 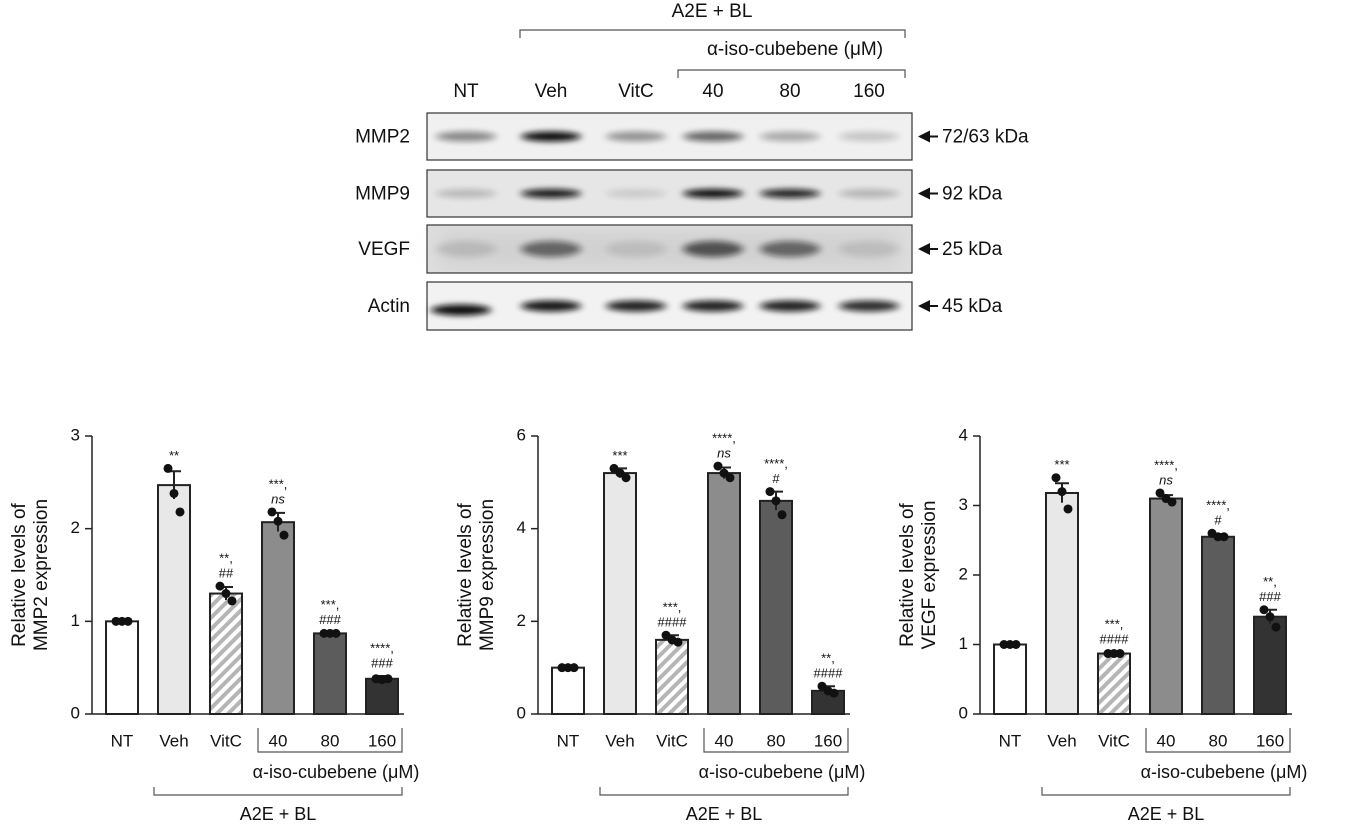 What do you see at coordinates (466, 91) in the screenshot?
I see `lane-label: NT` at bounding box center [466, 91].